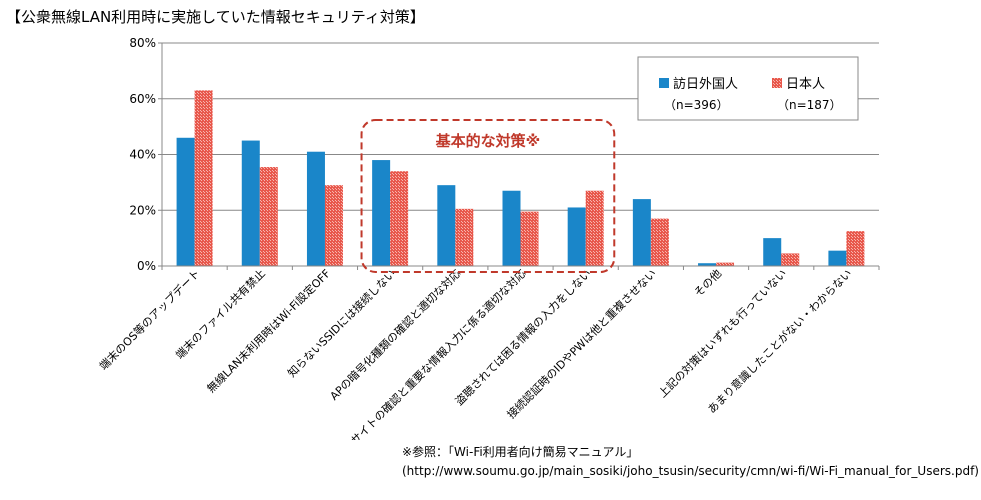 The height and width of the screenshot is (500, 981). Describe the element at coordinates (342, 323) in the screenshot. I see `x-category-label: 知らないSSIDには接続しない` at that location.